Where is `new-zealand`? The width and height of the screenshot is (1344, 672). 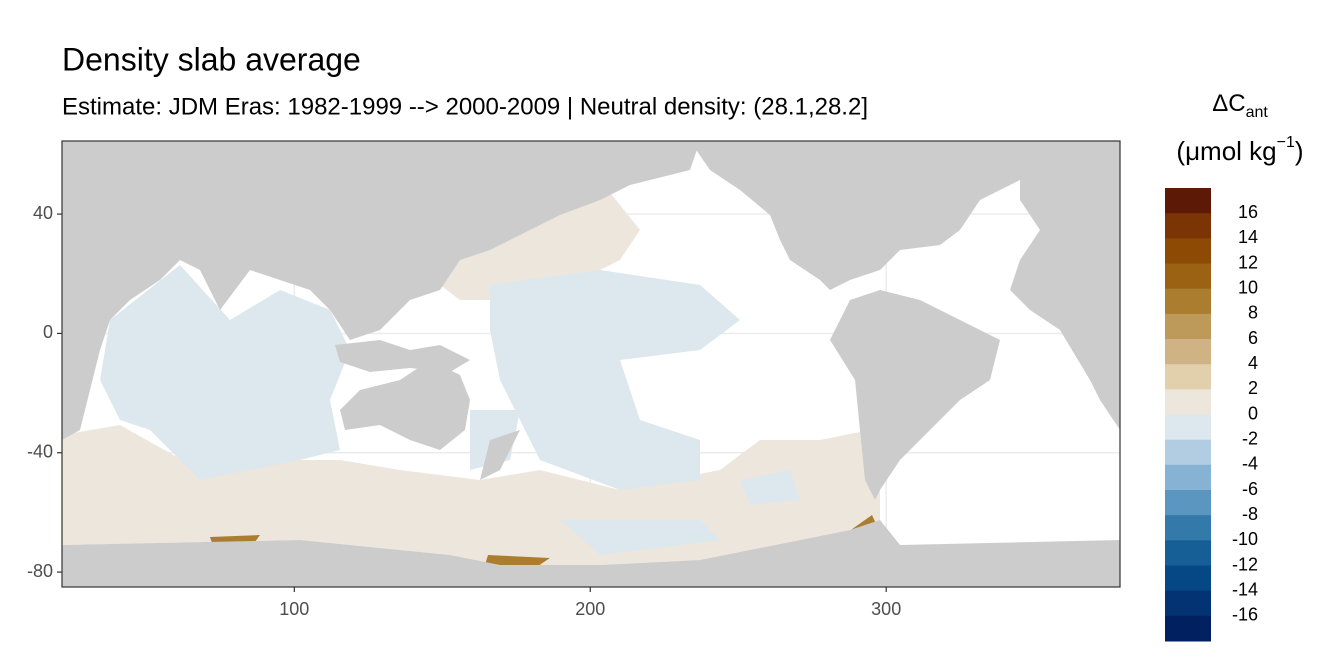
new-zealand is located at coordinates (500, 455).